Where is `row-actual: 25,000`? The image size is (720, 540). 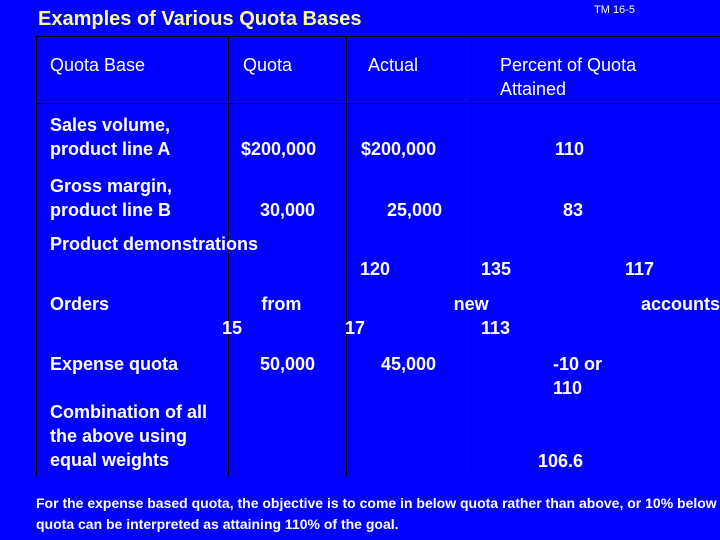 row-actual: 25,000 is located at coordinates (415, 210).